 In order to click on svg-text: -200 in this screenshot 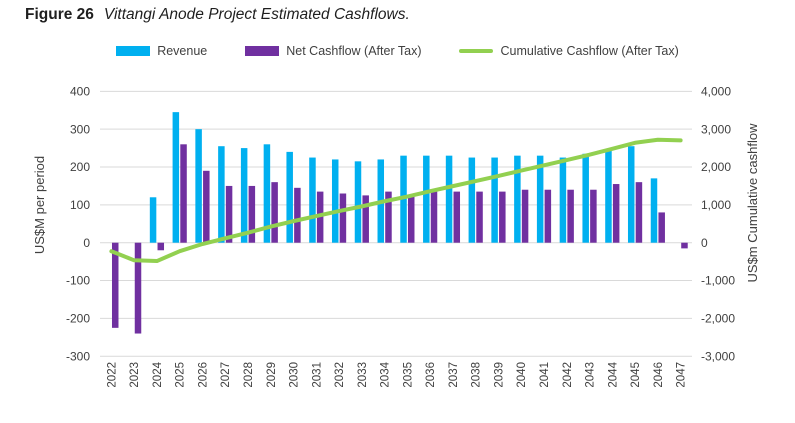, I will do `click(78, 319)`.